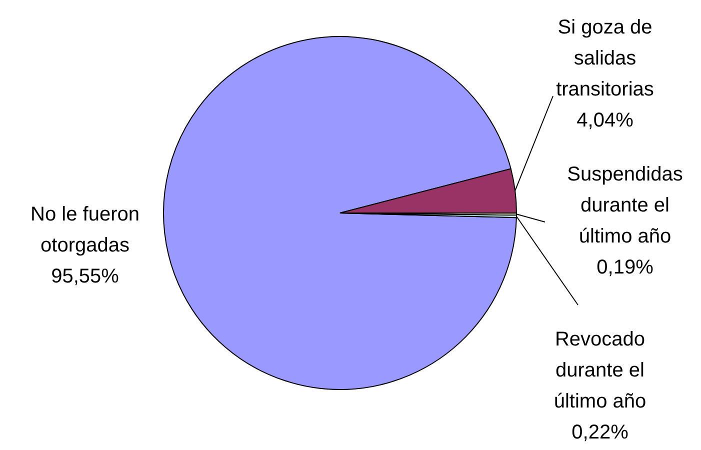  Describe the element at coordinates (85, 230) in the screenshot. I see `slice-label: No le fueron otorgadas` at that location.